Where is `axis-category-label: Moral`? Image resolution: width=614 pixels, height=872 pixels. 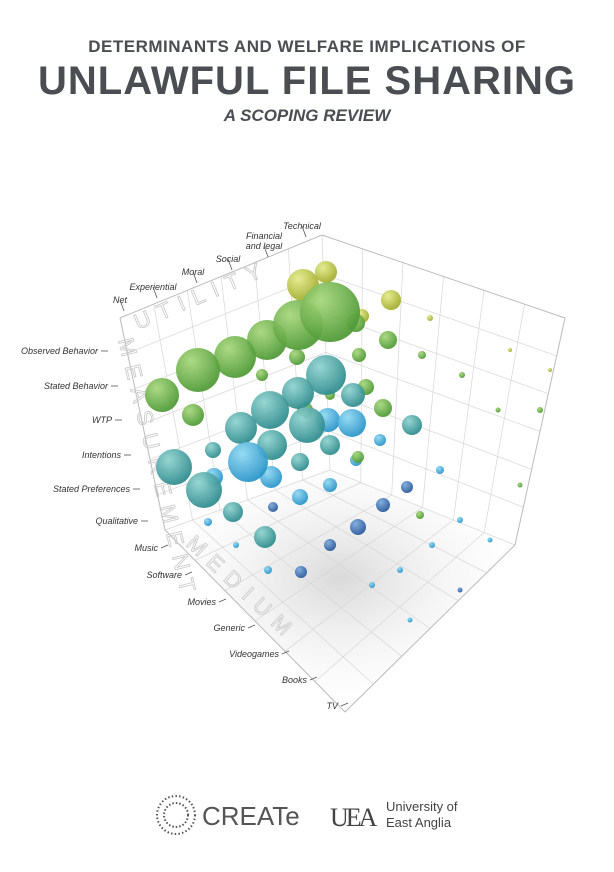 axis-category-label: Moral is located at coordinates (194, 272).